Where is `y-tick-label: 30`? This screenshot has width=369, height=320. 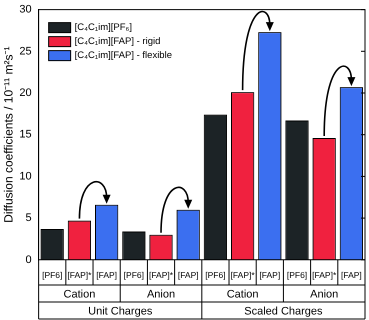
y-tick-label: 30 is located at coordinates (25, 10).